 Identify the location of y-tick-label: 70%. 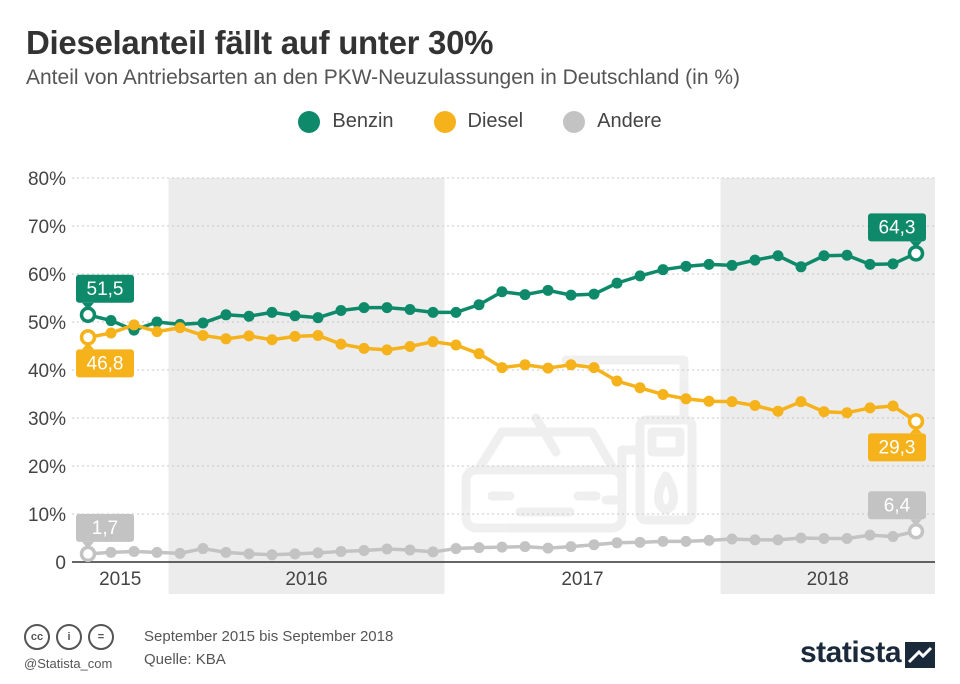
(47, 227).